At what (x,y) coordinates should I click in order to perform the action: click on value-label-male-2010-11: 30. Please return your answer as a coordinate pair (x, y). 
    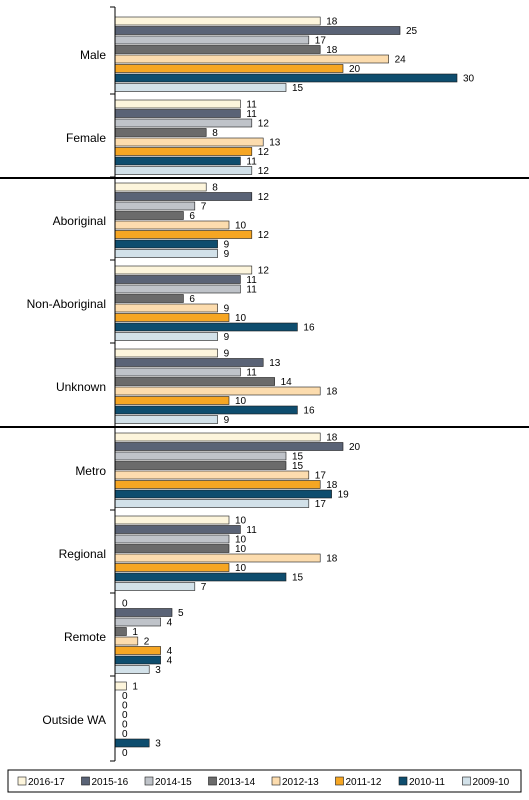
    Looking at the image, I should click on (469, 79).